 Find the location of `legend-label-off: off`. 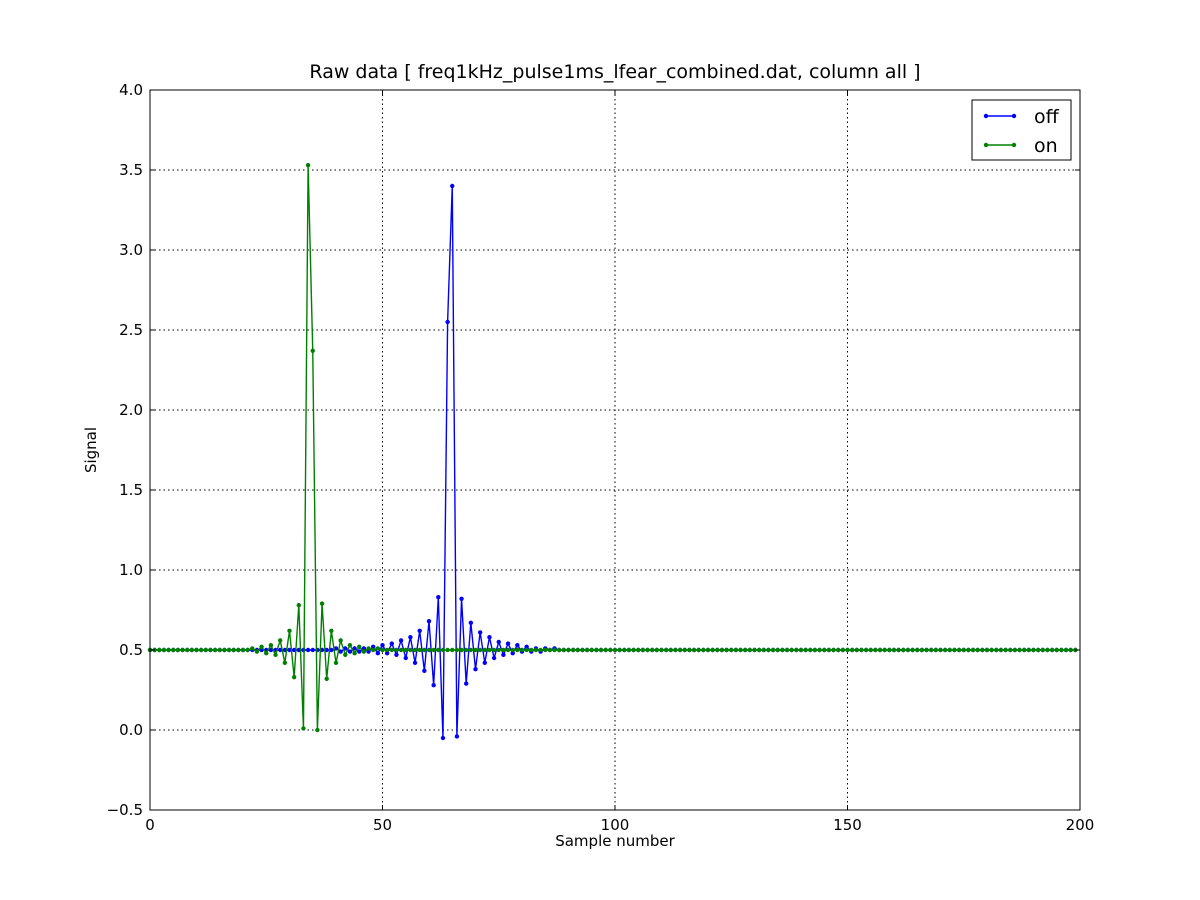

legend-label-off: off is located at coordinates (1047, 117).